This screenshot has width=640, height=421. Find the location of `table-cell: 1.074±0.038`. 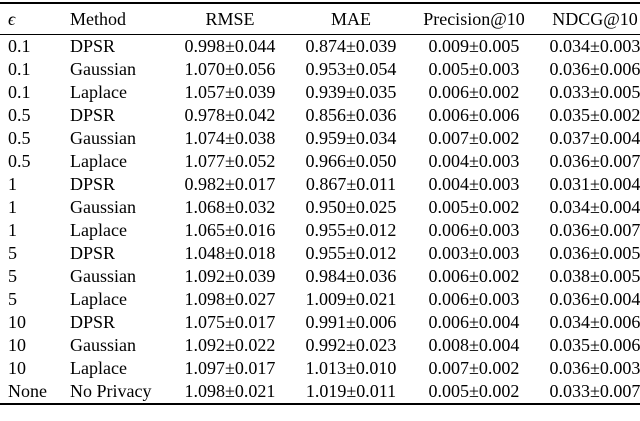

table-cell: 1.074±0.038 is located at coordinates (230, 138).